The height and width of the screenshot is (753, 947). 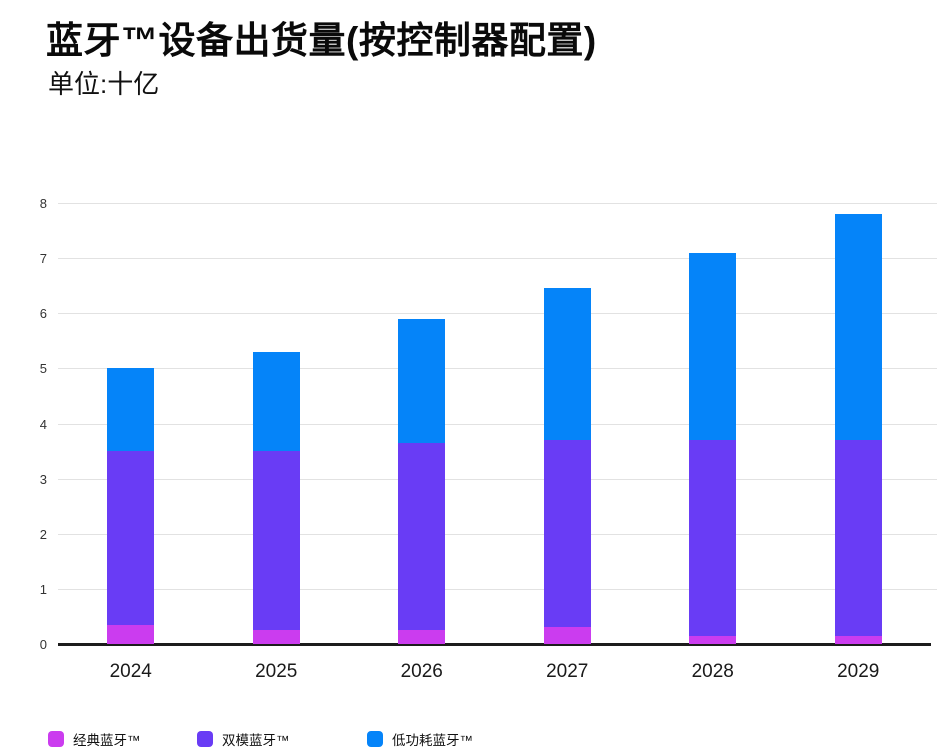 What do you see at coordinates (321, 40) in the screenshot?
I see `chart-title: 蓝牙™设备出货量(按控制器配置)` at bounding box center [321, 40].